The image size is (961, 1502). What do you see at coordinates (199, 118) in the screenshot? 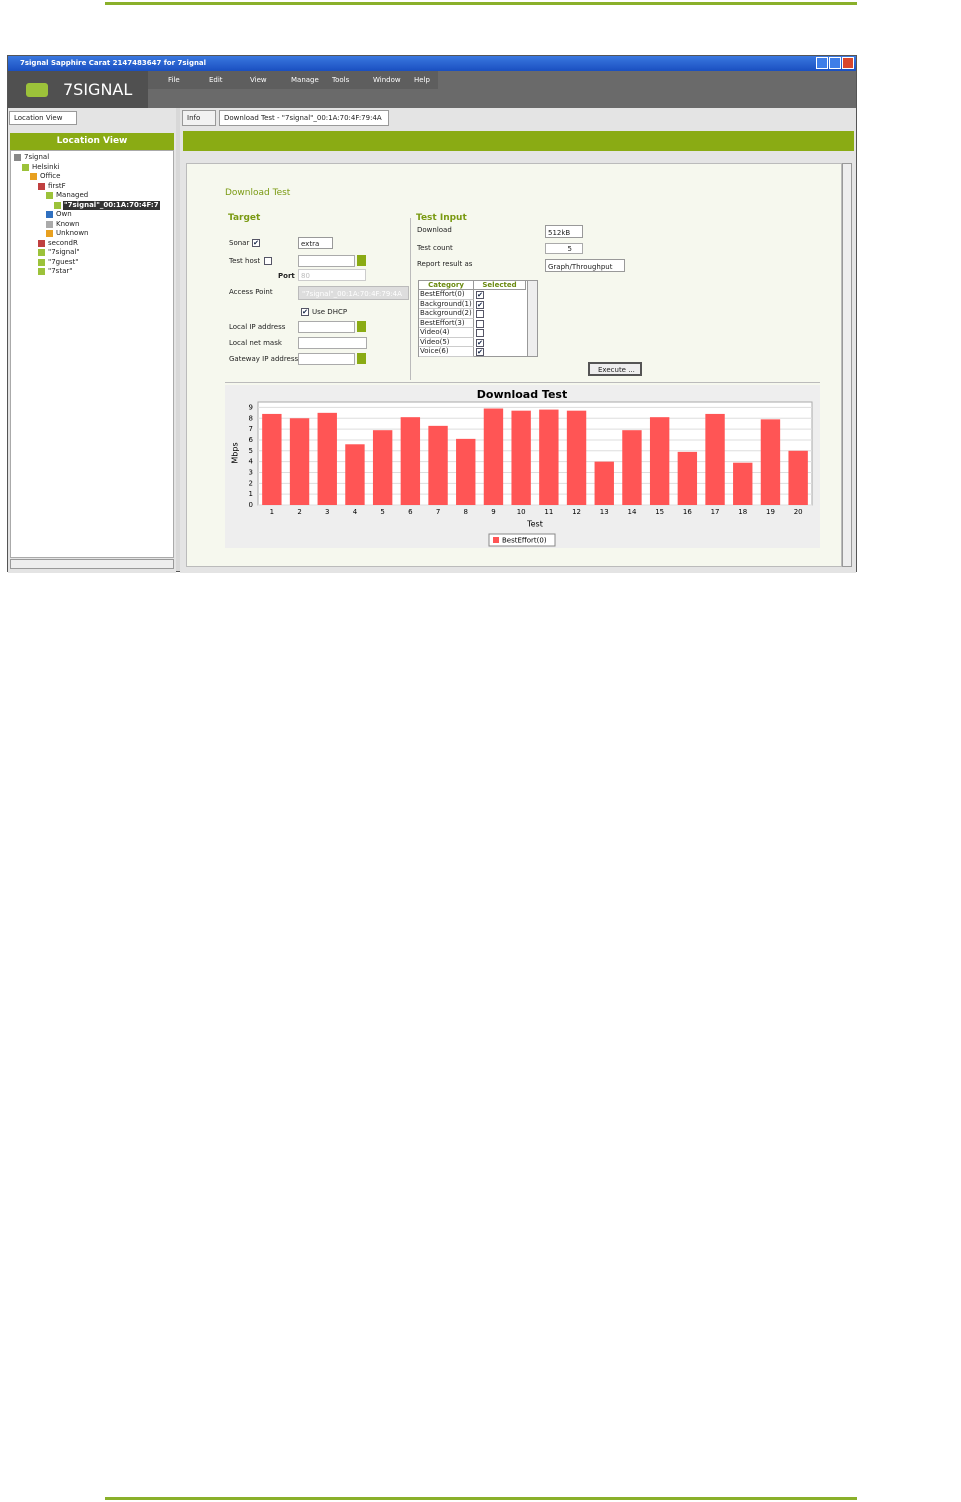
I see `tab: Info` at bounding box center [199, 118].